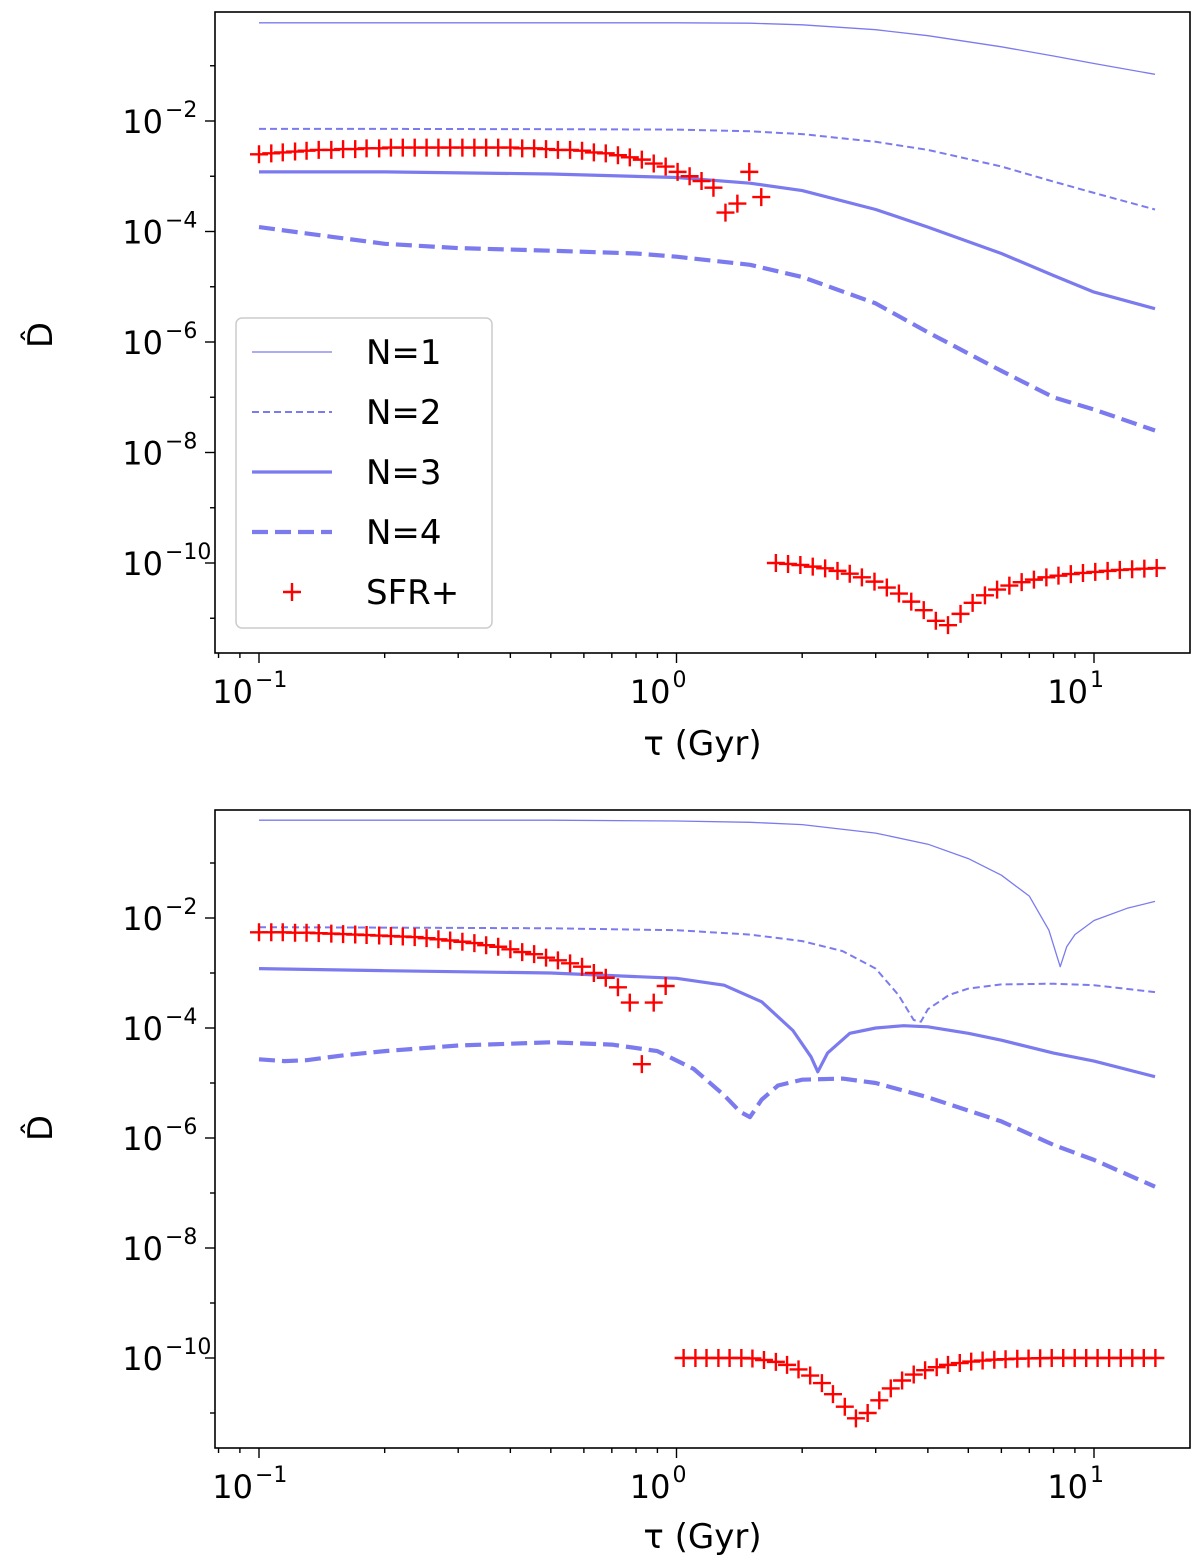 Image resolution: width=1200 pixels, height=1567 pixels. Describe the element at coordinates (40, 335) in the screenshot. I see `y-axis-label: D̂` at that location.